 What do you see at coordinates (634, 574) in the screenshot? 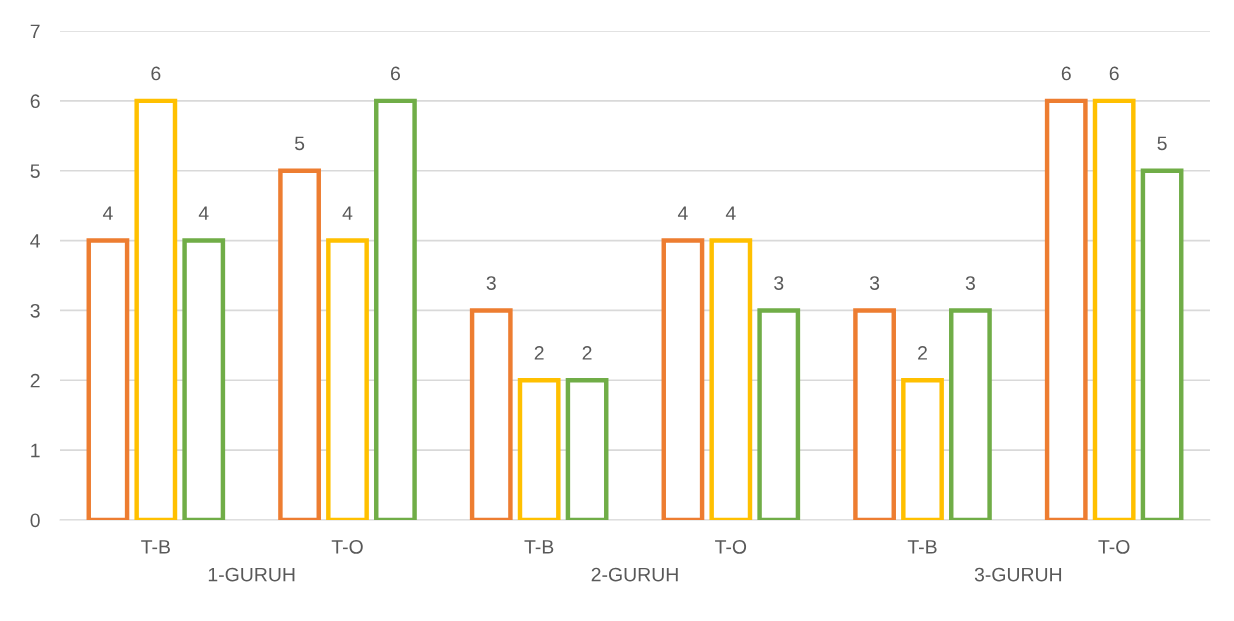
I see `text: 2-GURUH` at bounding box center [634, 574].